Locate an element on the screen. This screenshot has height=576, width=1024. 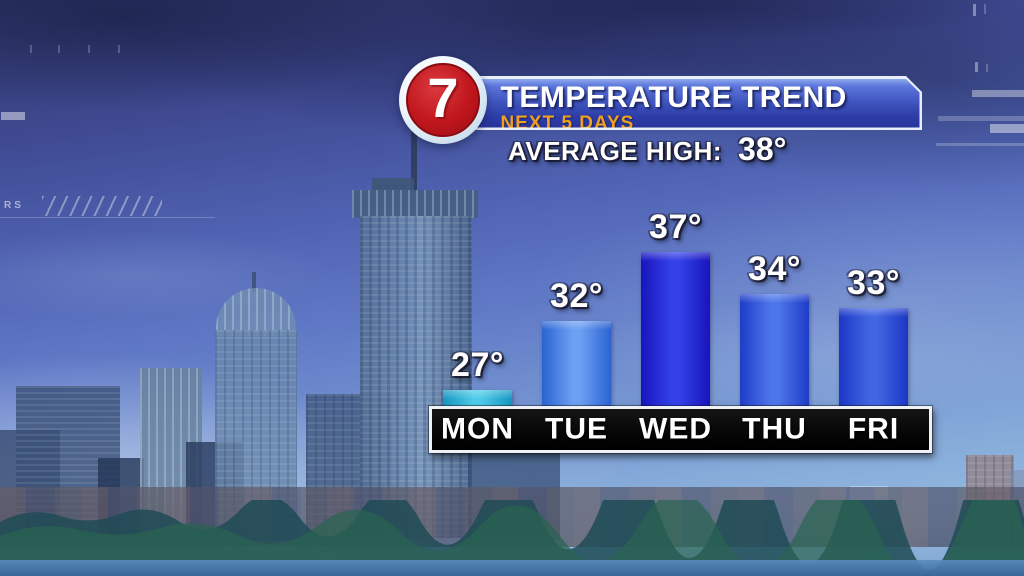
river-water is located at coordinates (512, 568).